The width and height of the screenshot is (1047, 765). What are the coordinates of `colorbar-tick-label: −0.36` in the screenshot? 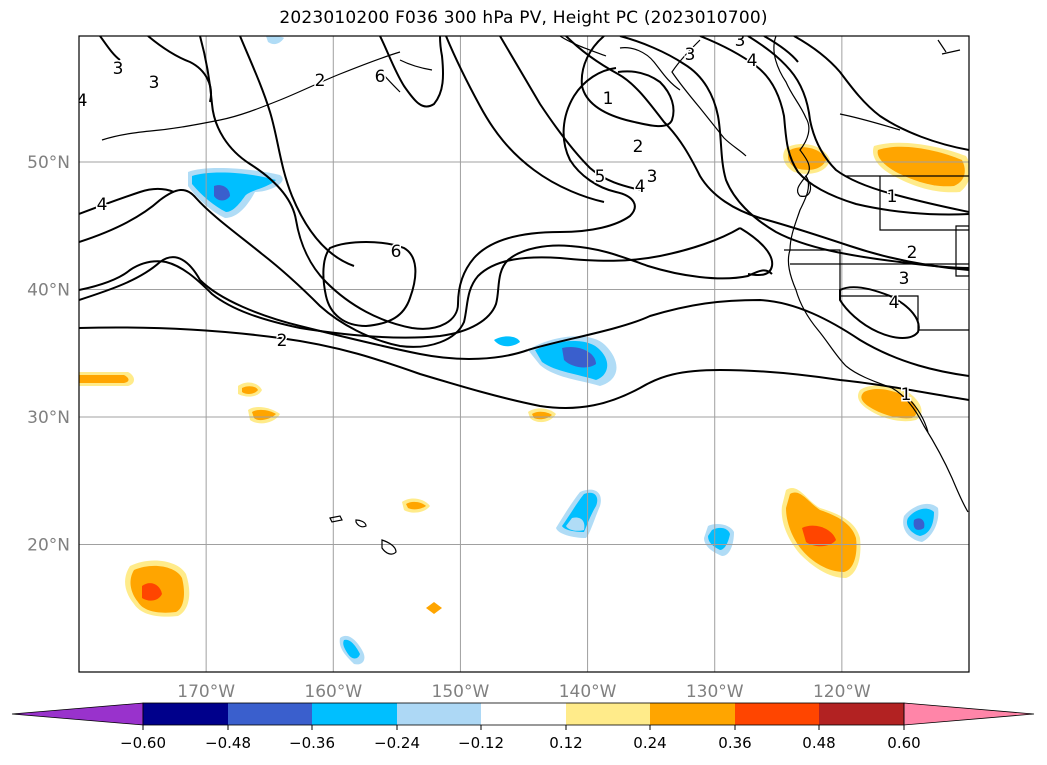 It's located at (312, 743).